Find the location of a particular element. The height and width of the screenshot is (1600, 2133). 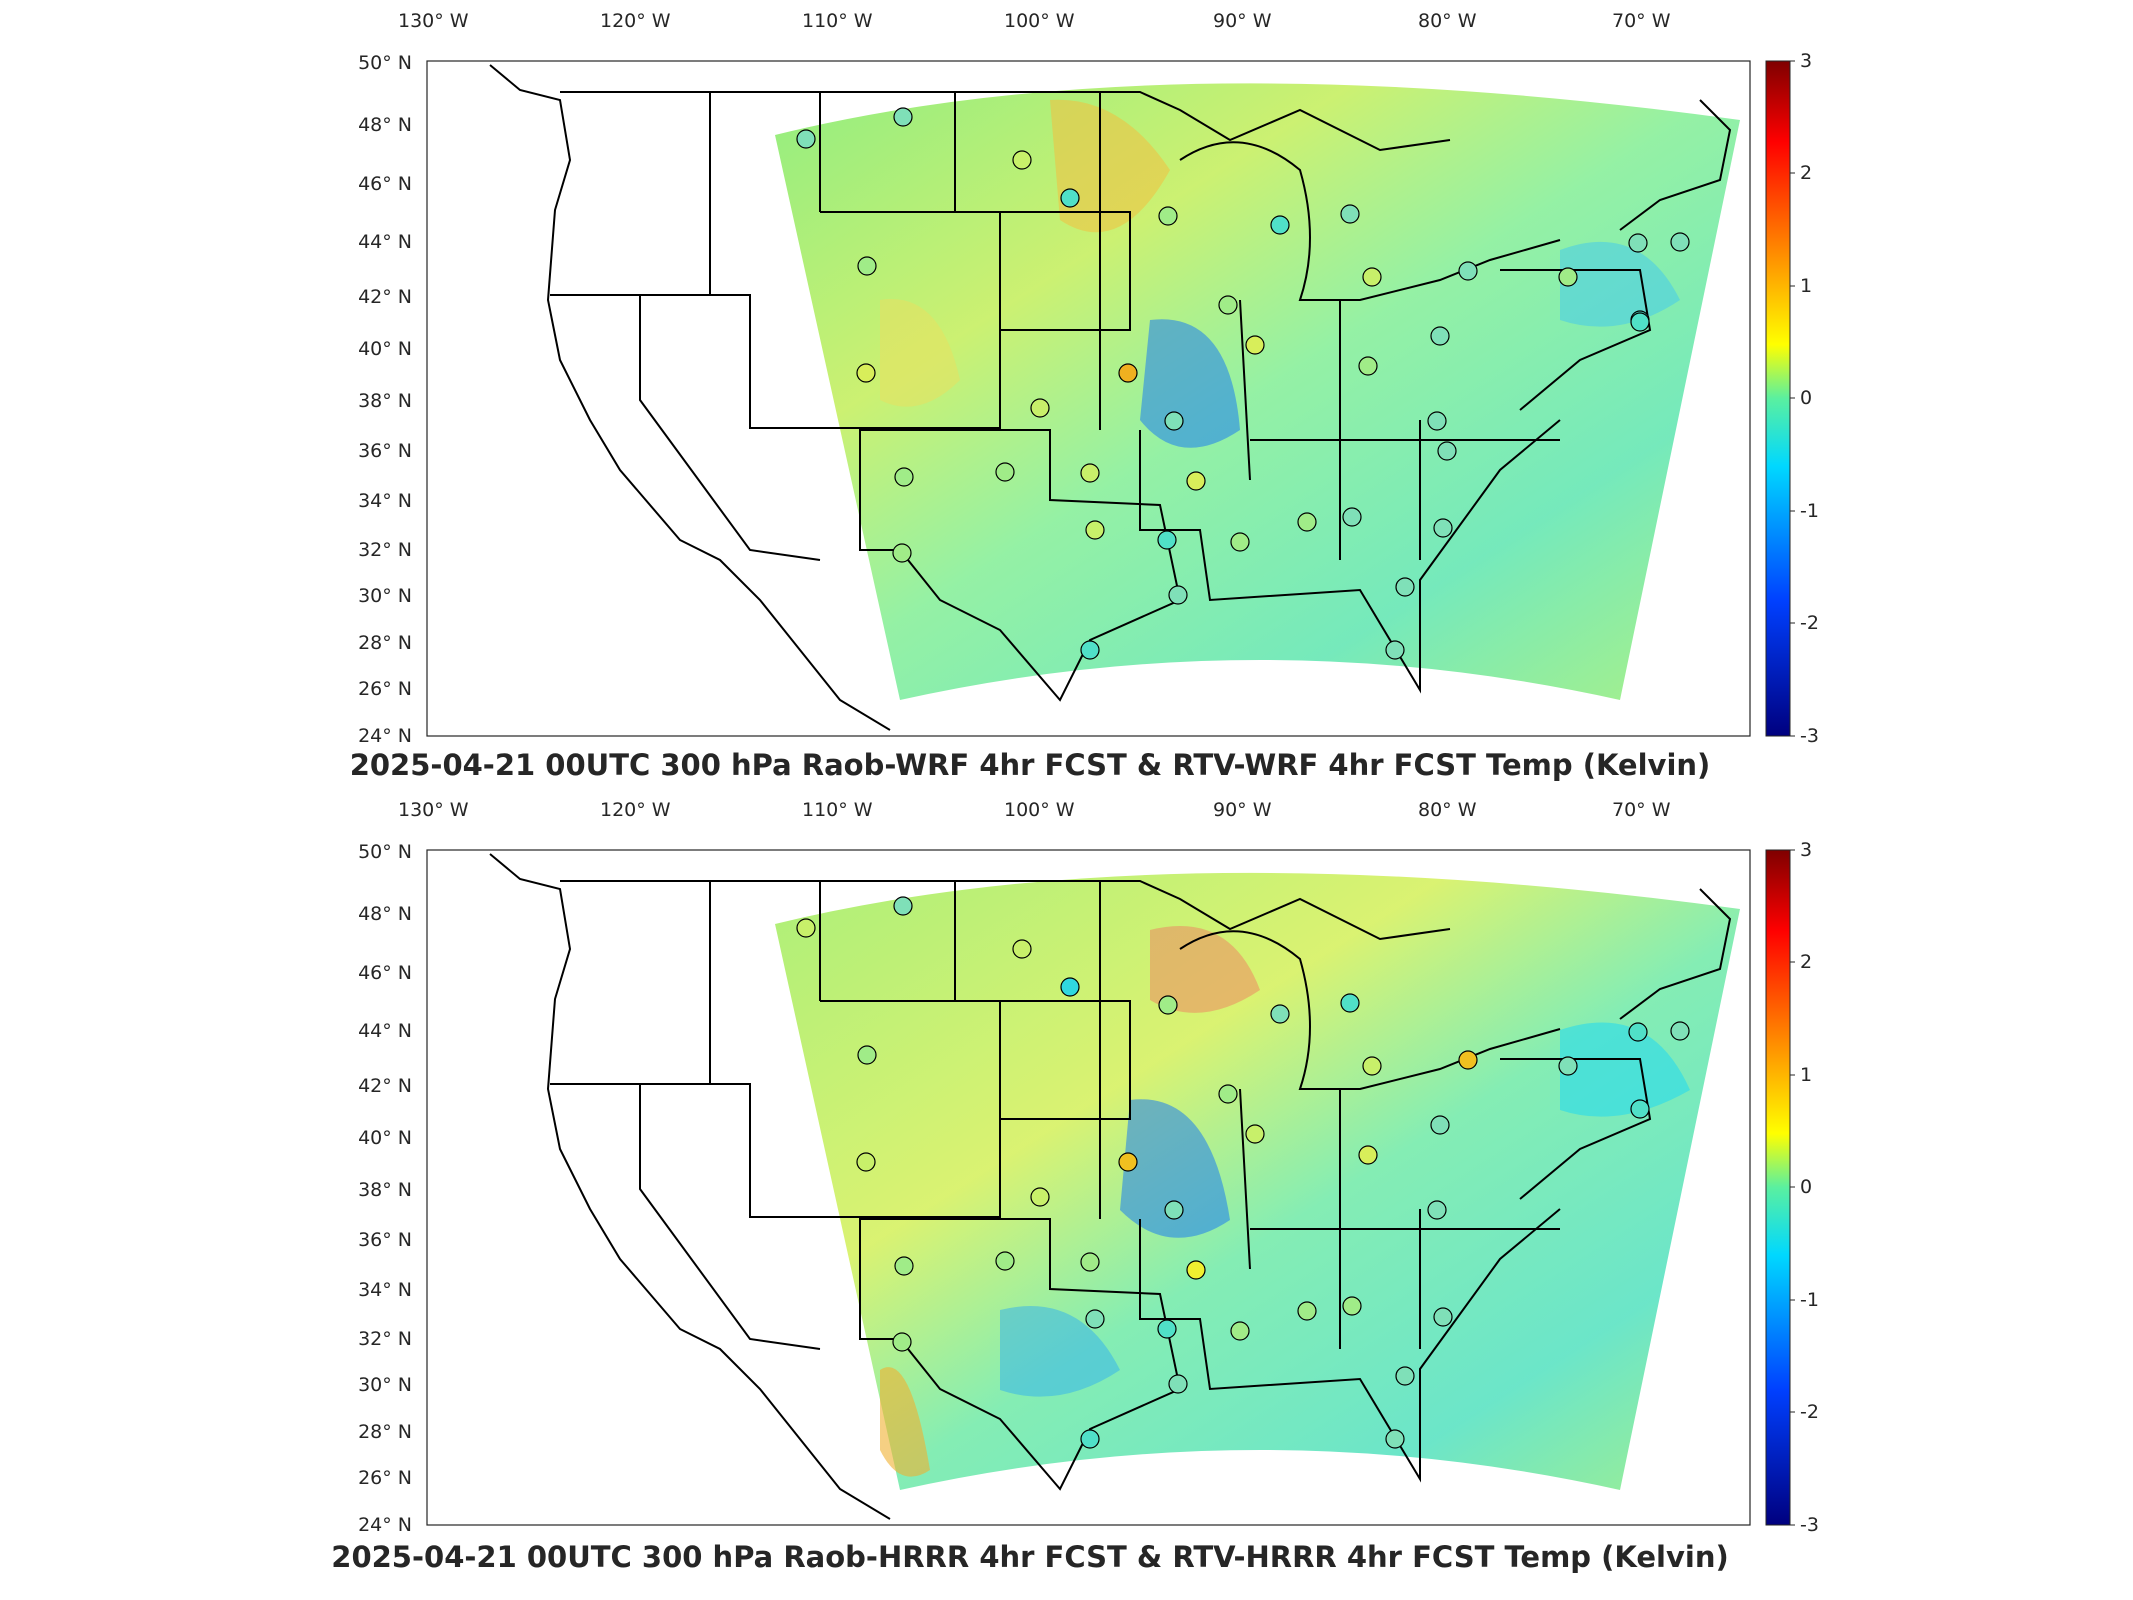

cool-anomaly-south is located at coordinates (1060, 1351).